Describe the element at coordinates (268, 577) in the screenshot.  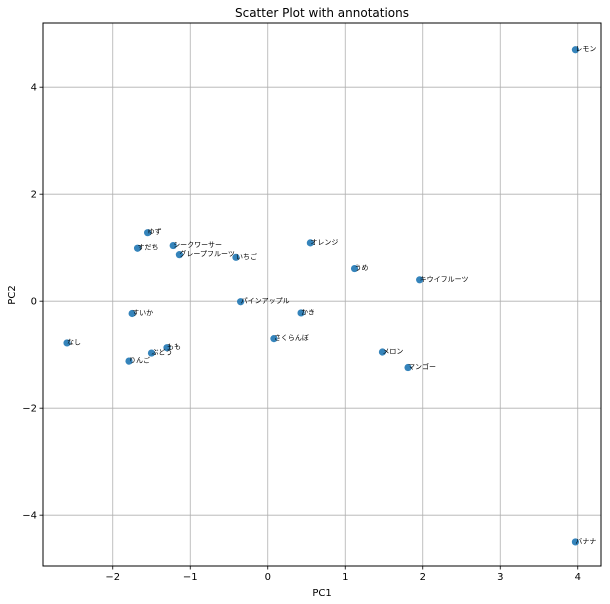
I see `x-tick-label: 0` at that location.